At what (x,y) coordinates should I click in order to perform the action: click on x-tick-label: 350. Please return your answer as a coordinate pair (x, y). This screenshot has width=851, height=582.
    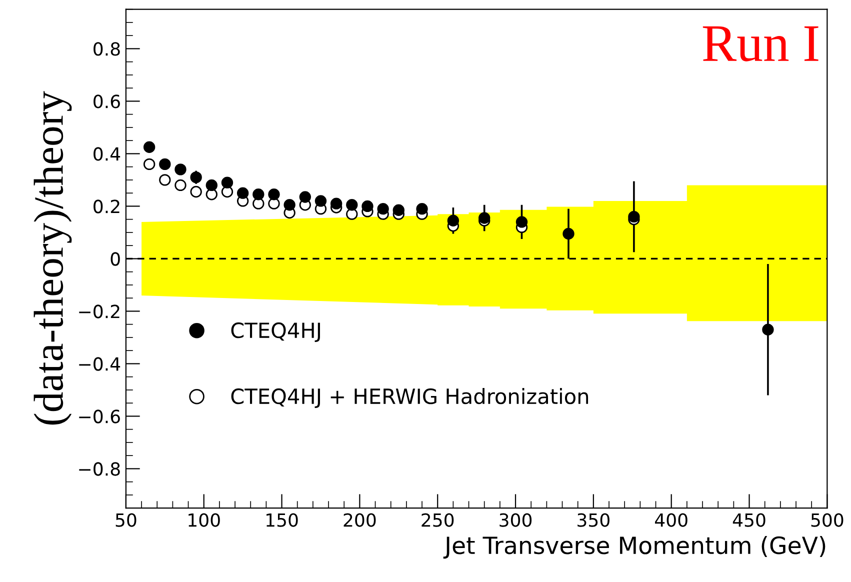
    Looking at the image, I should click on (594, 520).